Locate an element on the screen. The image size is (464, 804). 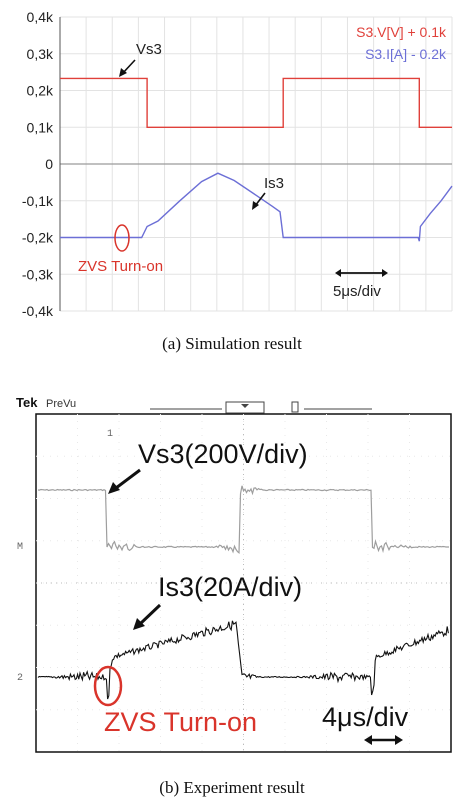
caption-b: (b) Experiment result is located at coordinates (232, 787).